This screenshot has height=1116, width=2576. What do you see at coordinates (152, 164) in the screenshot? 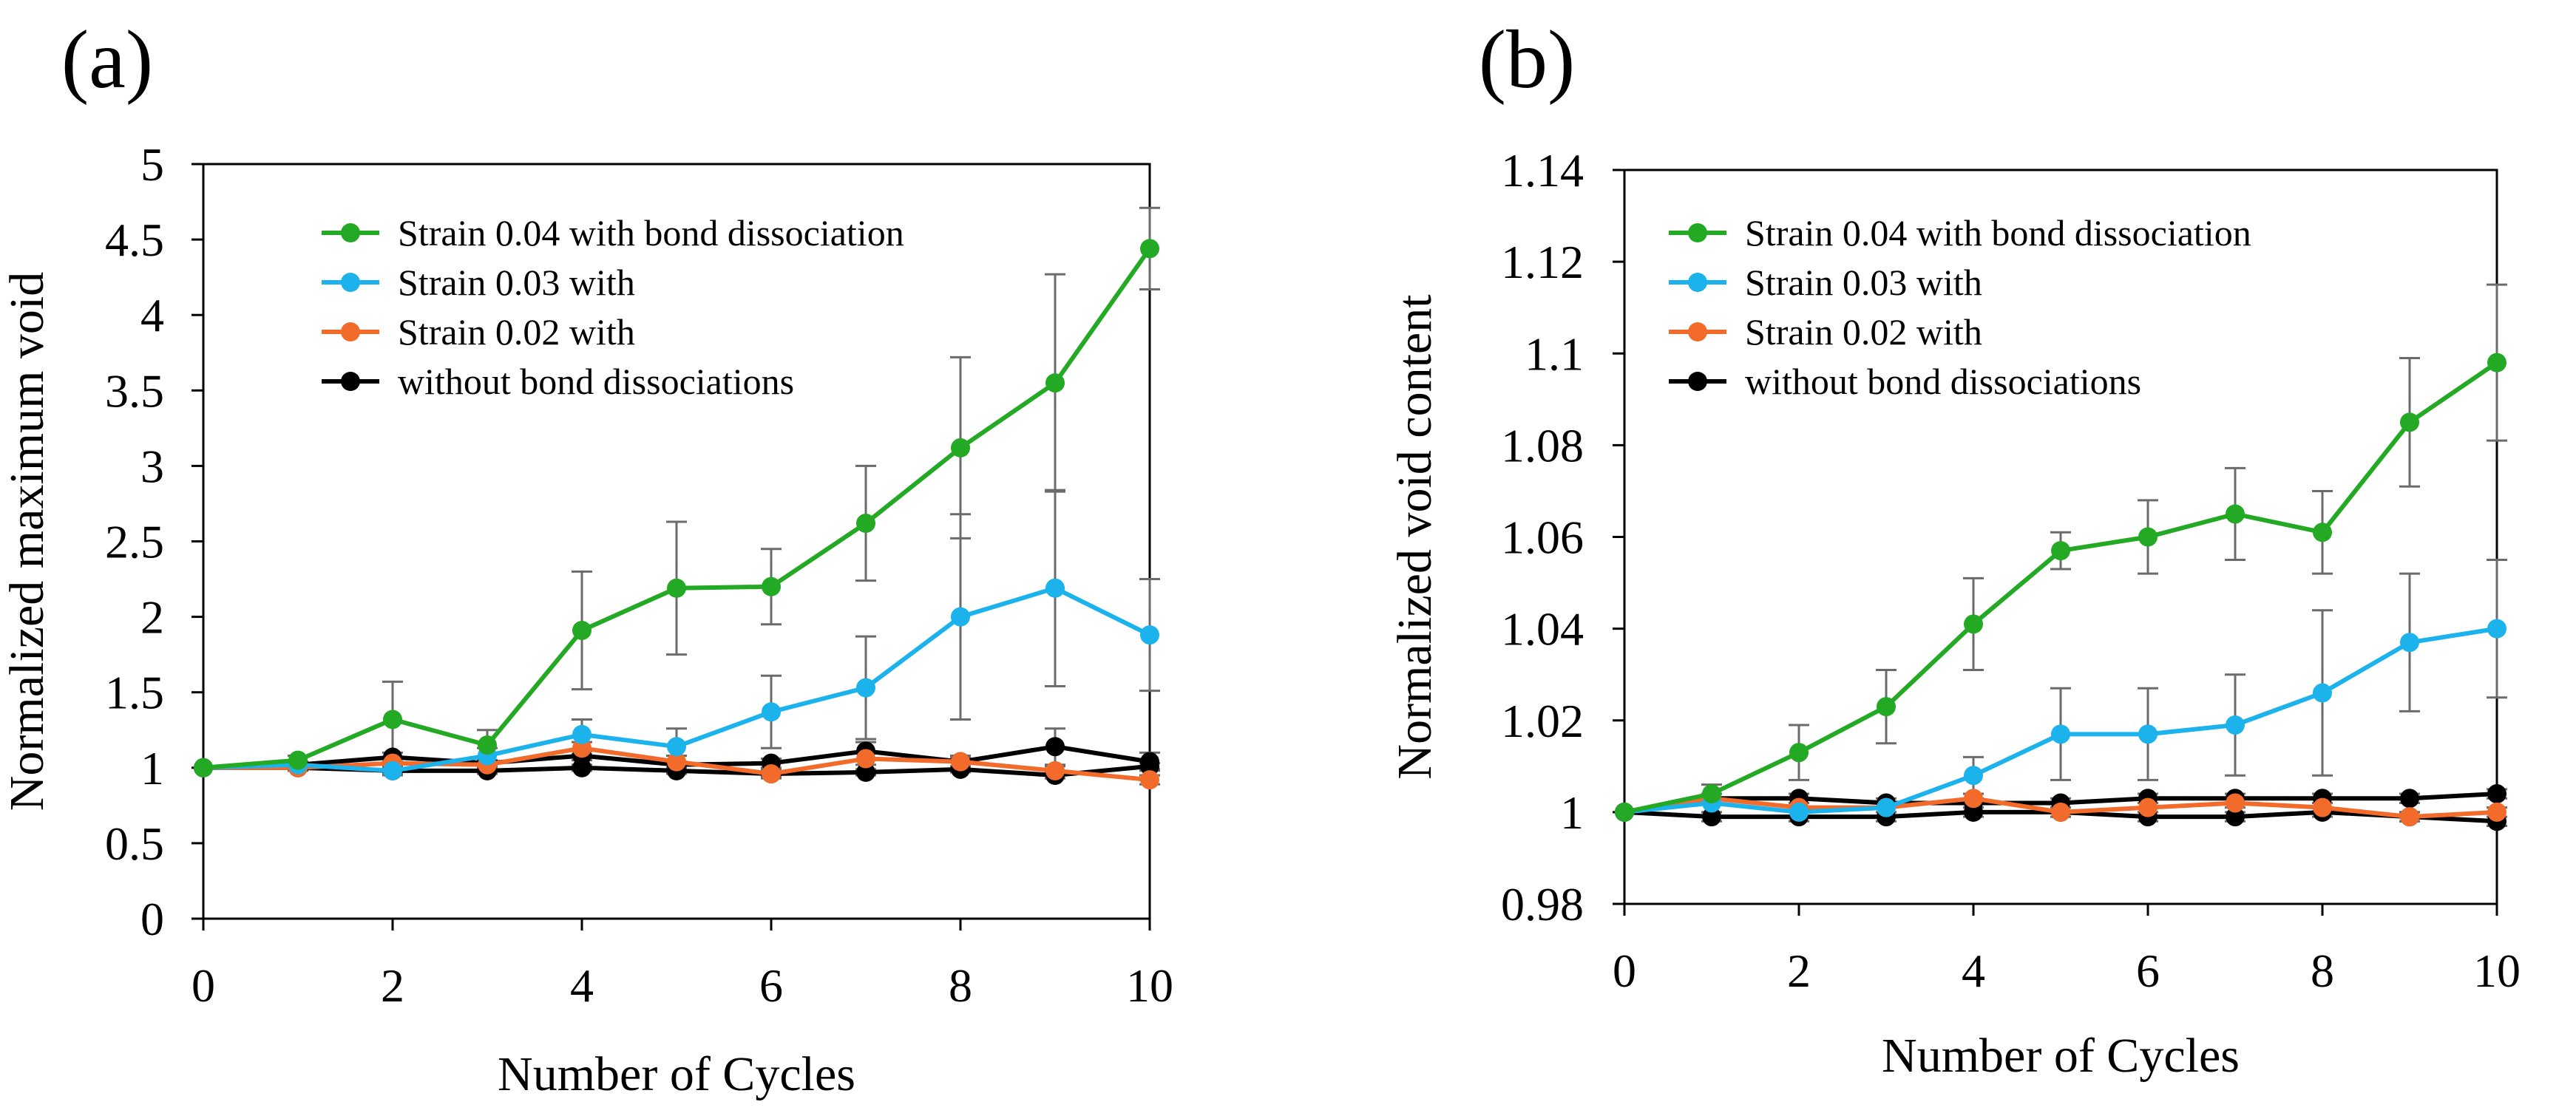
I see `y-tick-label: 5` at bounding box center [152, 164].